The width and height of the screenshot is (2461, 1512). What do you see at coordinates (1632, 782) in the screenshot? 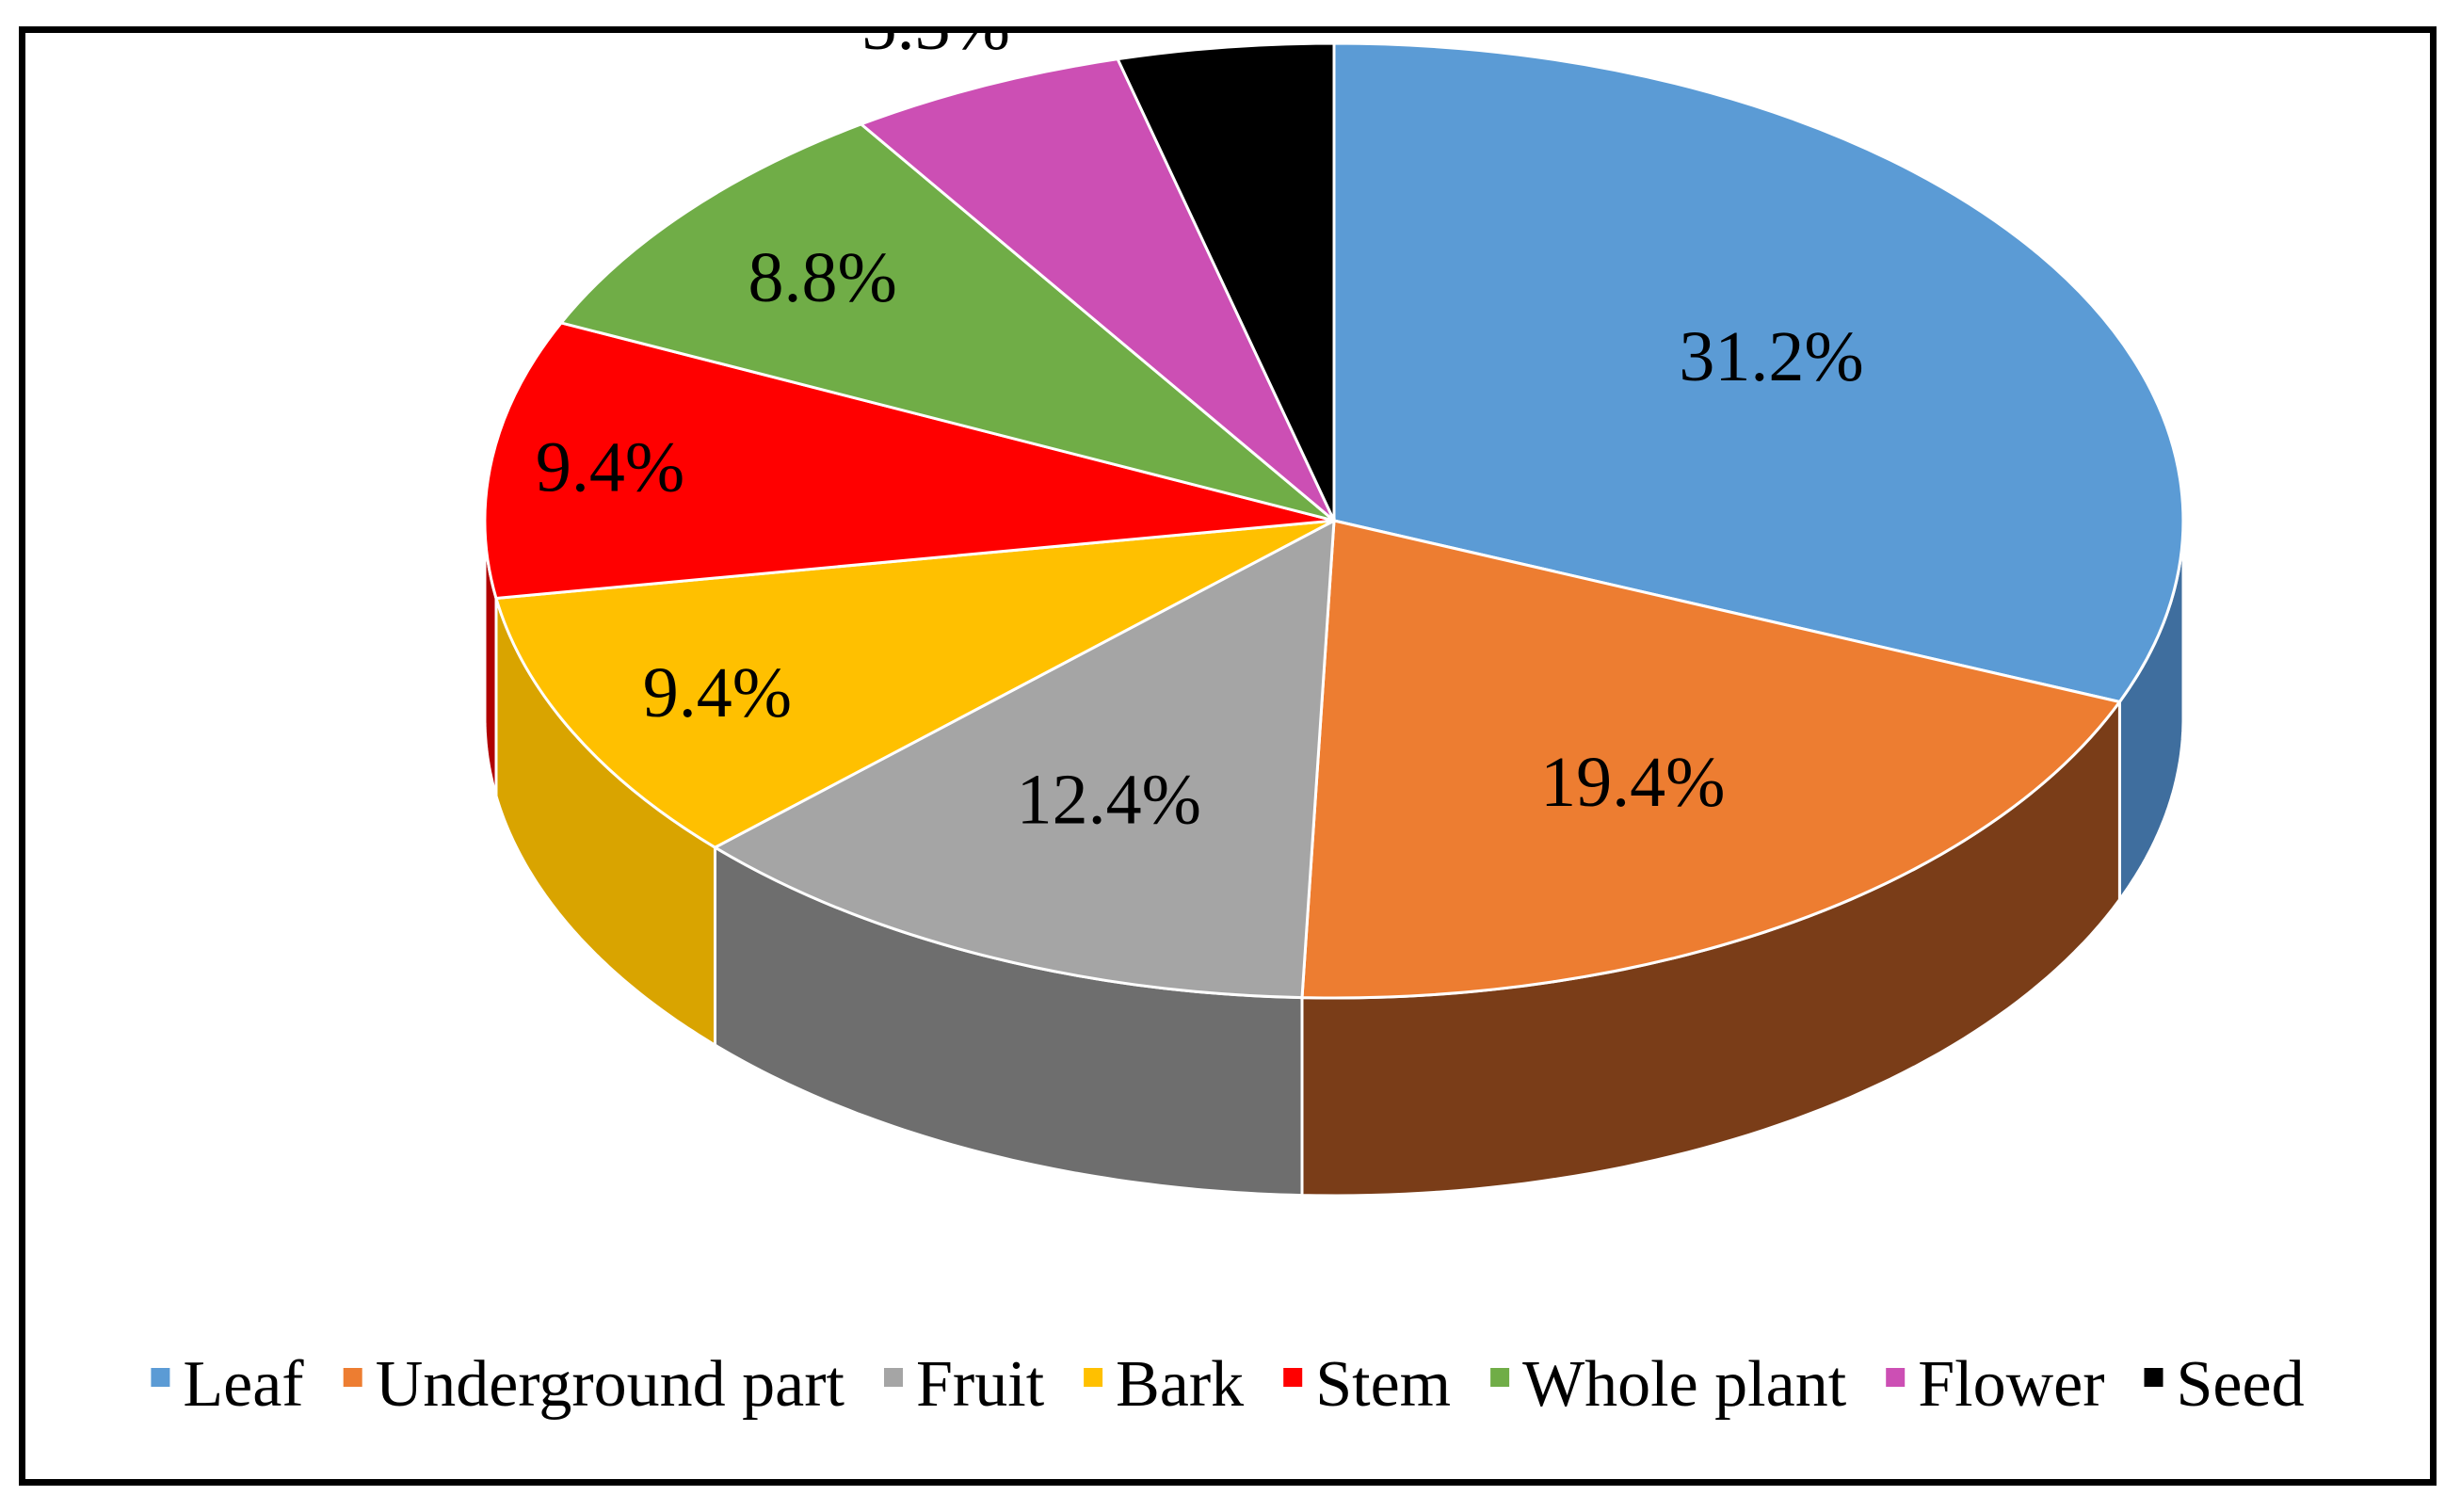
I see `data-label-underground-part: 19.4%` at bounding box center [1632, 782].